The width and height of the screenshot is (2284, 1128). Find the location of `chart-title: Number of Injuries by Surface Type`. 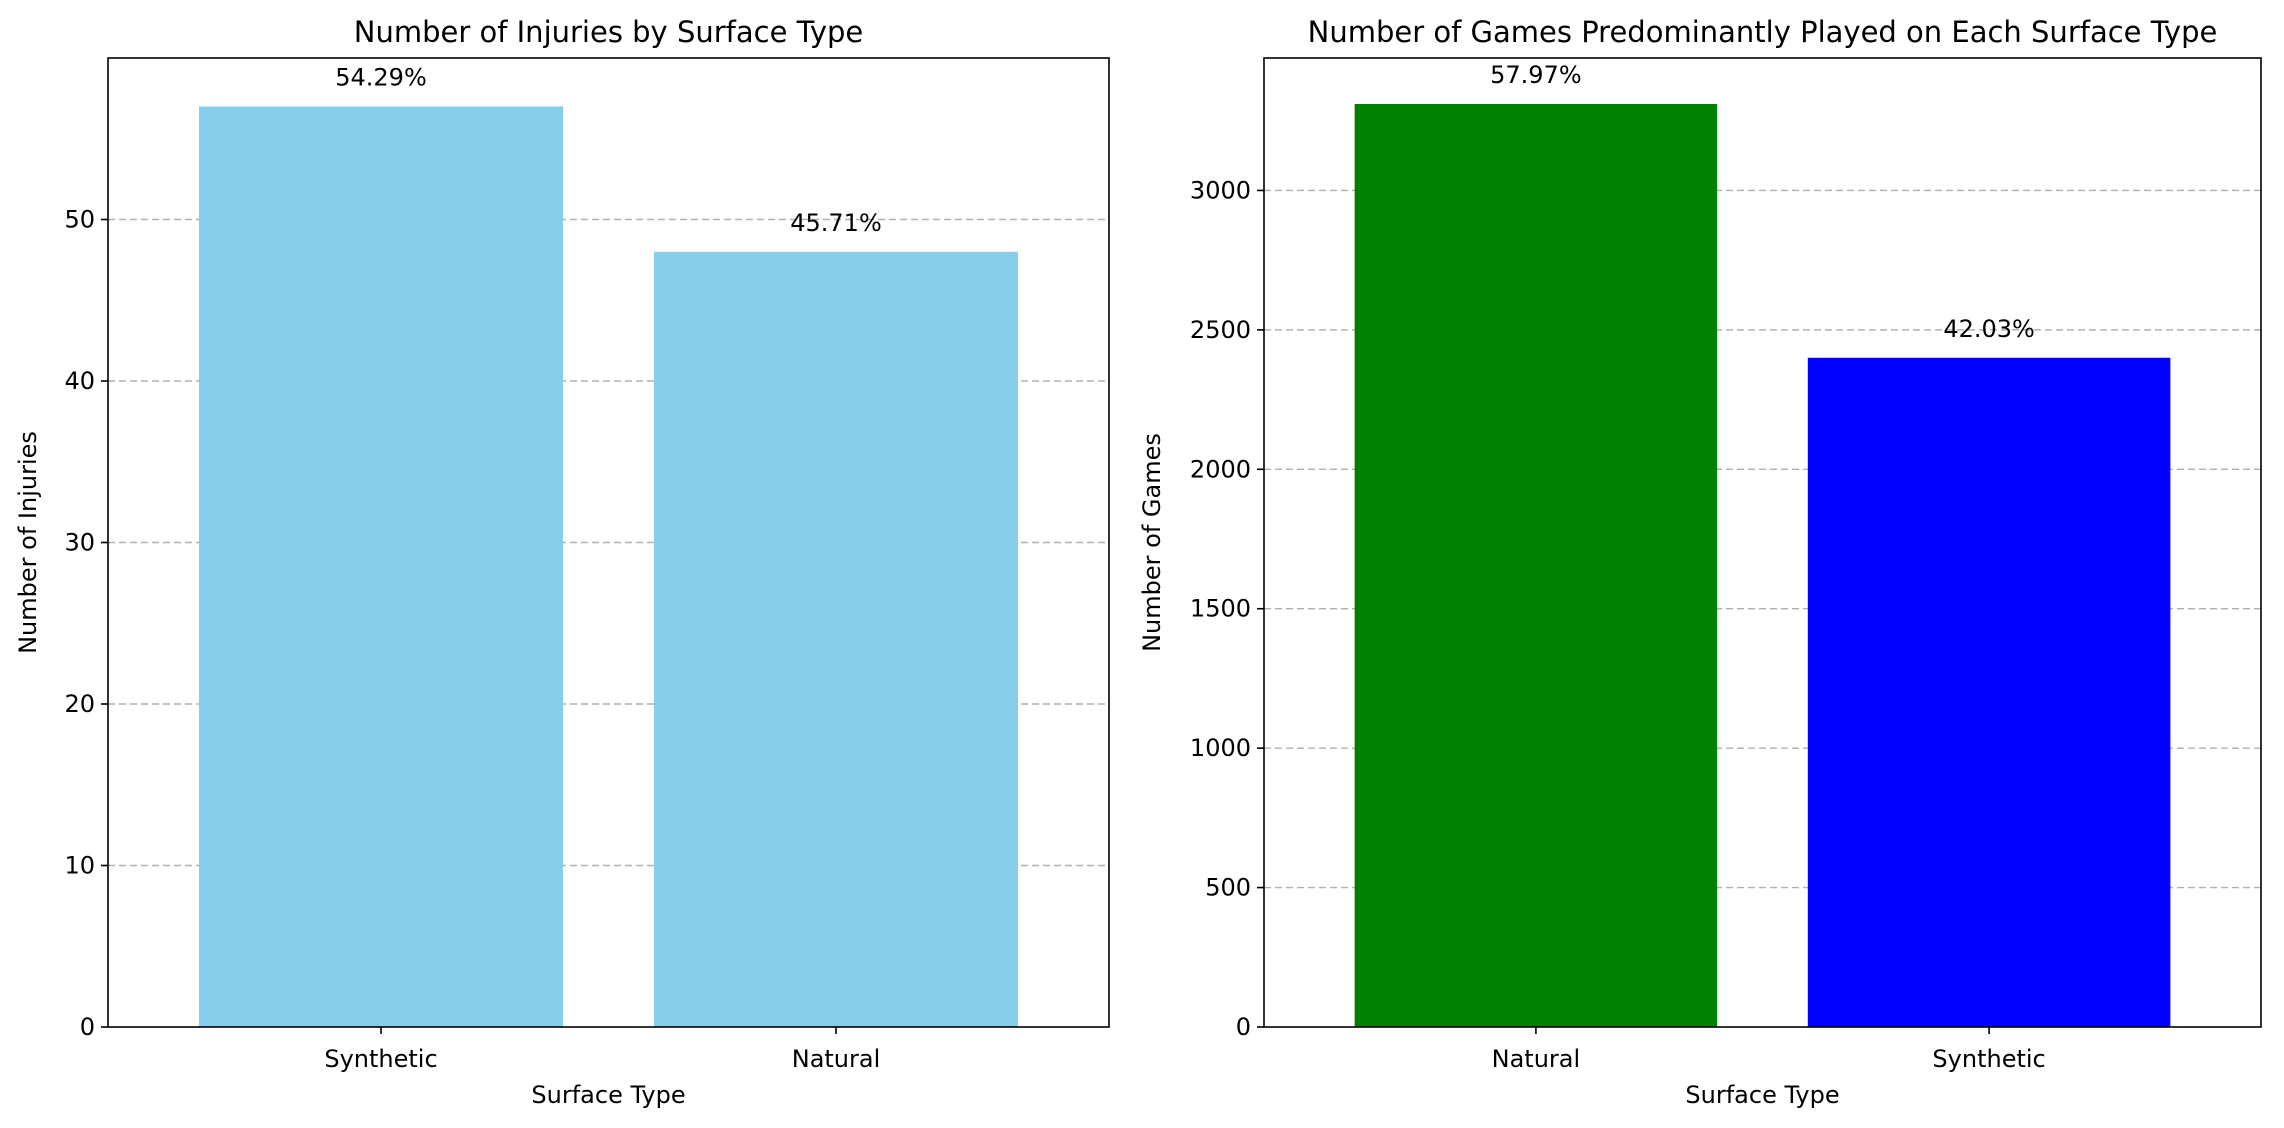

chart-title: Number of Injuries by Surface Type is located at coordinates (609, 32).